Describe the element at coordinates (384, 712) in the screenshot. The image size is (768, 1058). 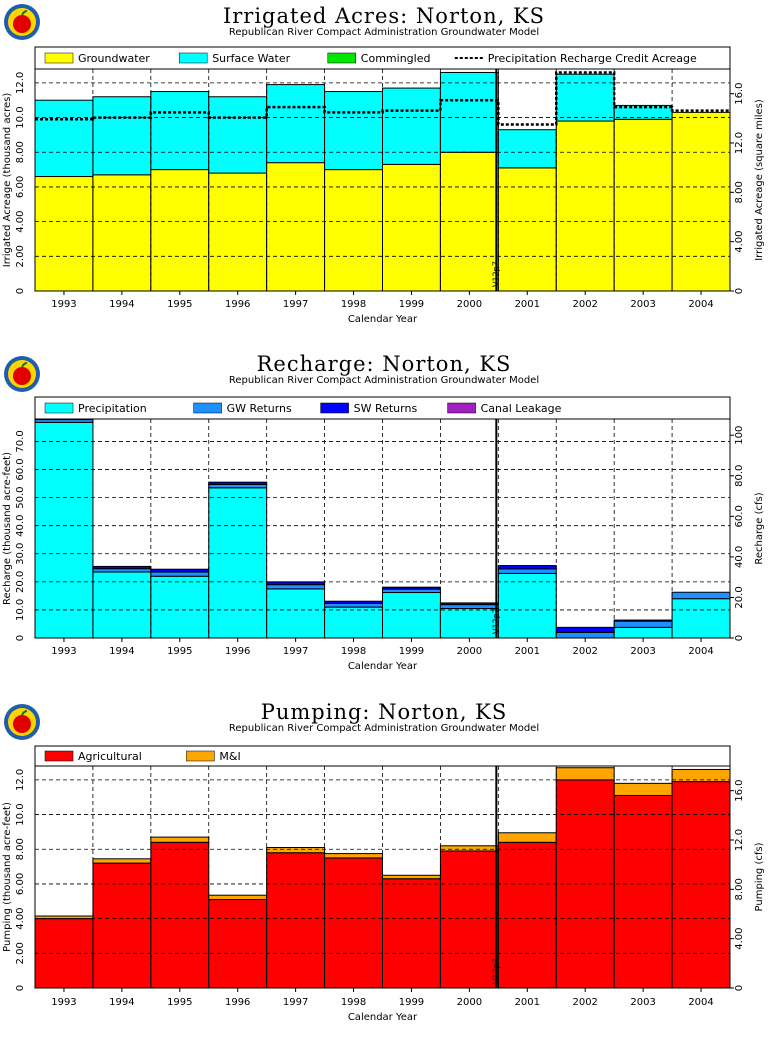
I see `chart-title: Pumping: Norton, KS` at that location.